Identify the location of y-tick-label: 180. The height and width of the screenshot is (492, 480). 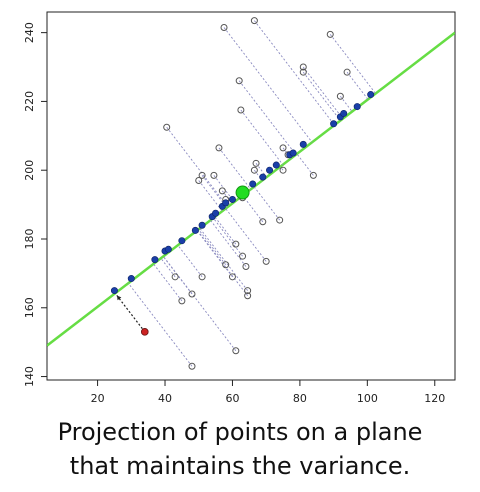
(29, 238).